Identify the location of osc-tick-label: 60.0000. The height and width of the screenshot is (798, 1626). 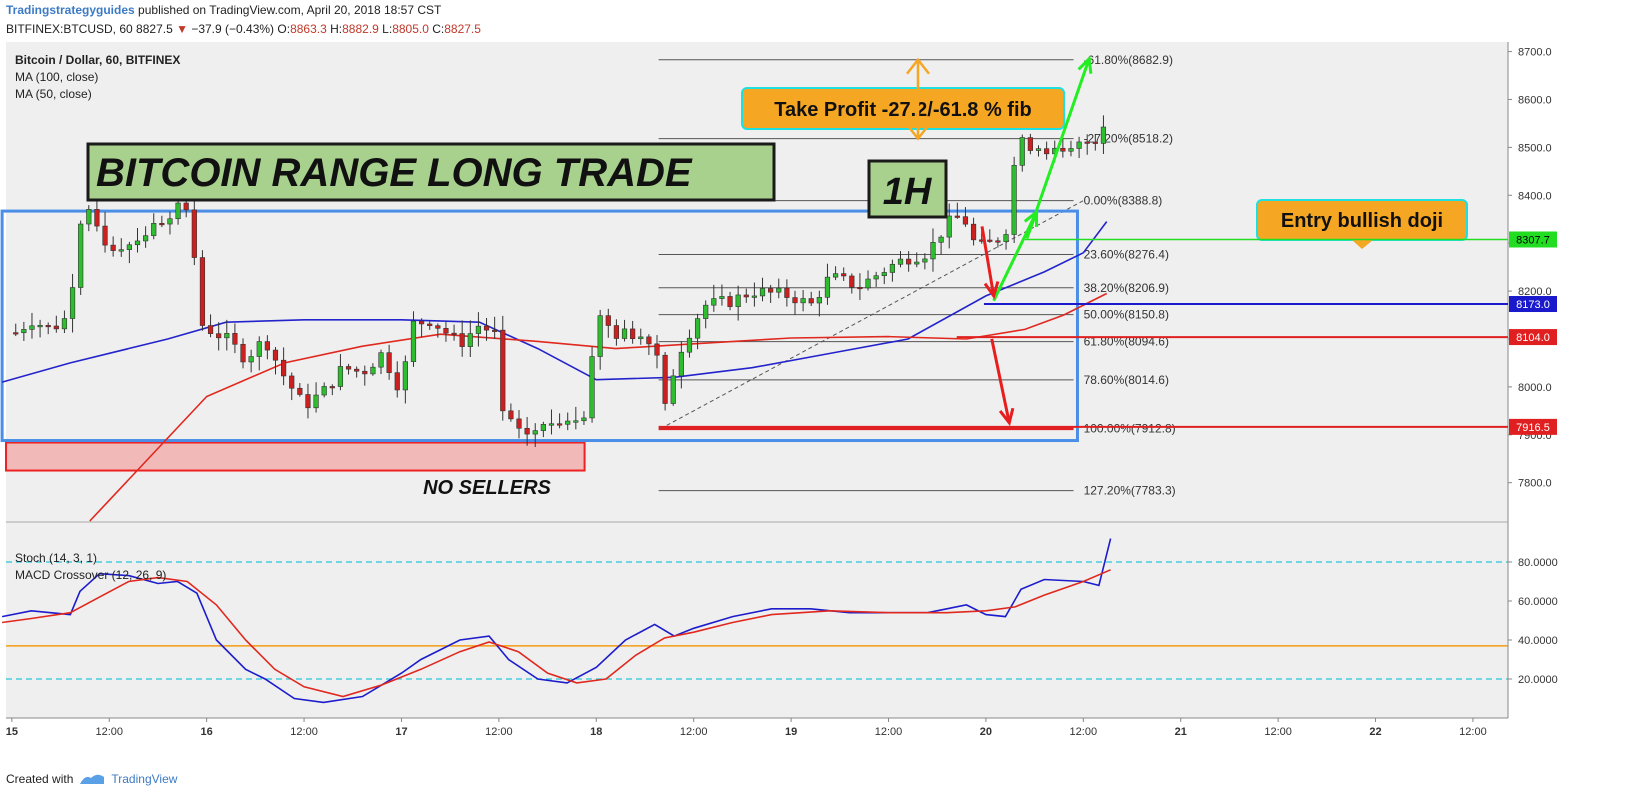
(1538, 602).